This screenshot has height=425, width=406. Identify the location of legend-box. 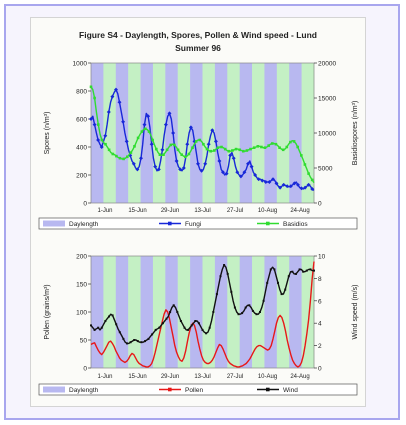
(198, 389).